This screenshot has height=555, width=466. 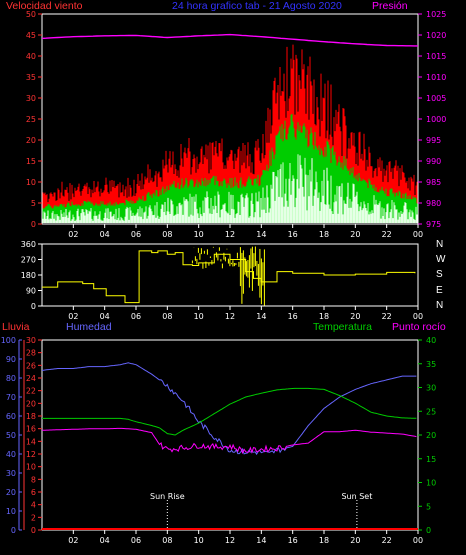 I want to click on sunset-label: Sun Set, so click(x=356, y=496).